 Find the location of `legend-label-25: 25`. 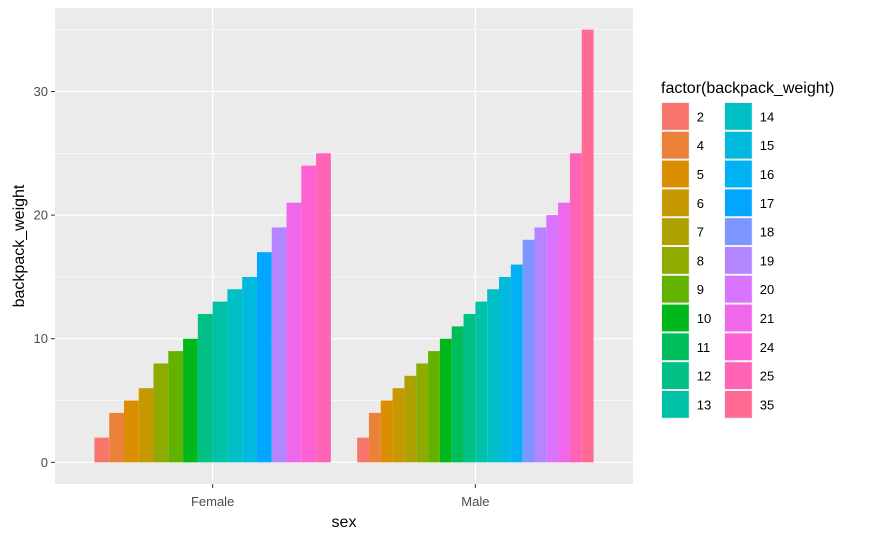

legend-label-25: 25 is located at coordinates (767, 376).